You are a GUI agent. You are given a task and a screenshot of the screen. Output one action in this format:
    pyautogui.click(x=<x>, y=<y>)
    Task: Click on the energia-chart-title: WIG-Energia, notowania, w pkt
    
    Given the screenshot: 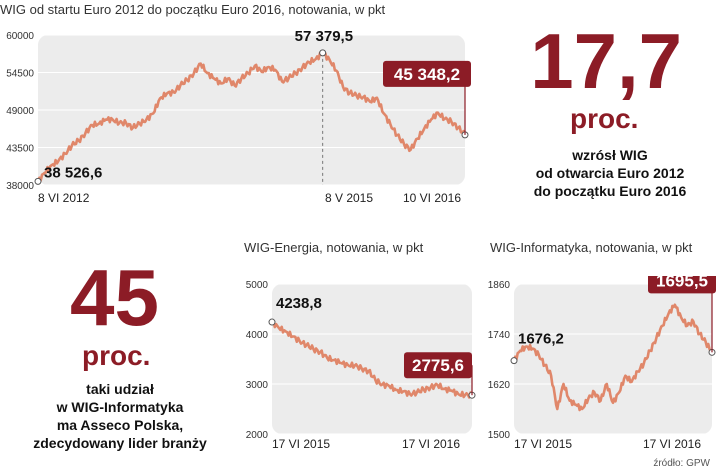 What is the action you would take?
    pyautogui.click(x=334, y=247)
    